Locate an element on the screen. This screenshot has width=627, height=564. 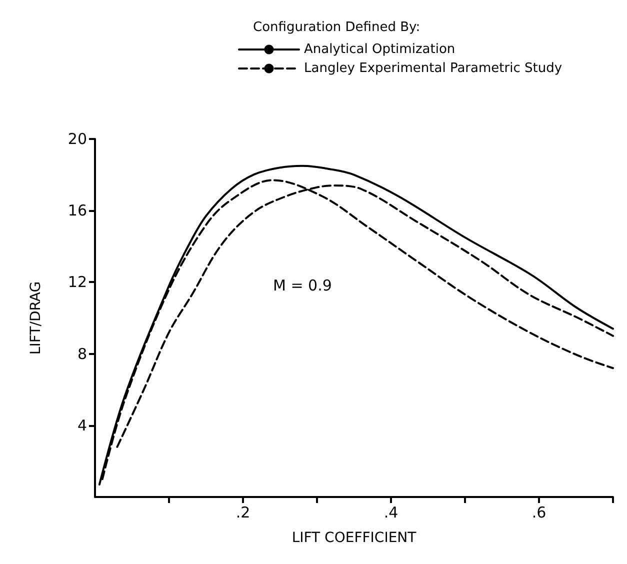
y-tick-label: 16 is located at coordinates (77, 211).